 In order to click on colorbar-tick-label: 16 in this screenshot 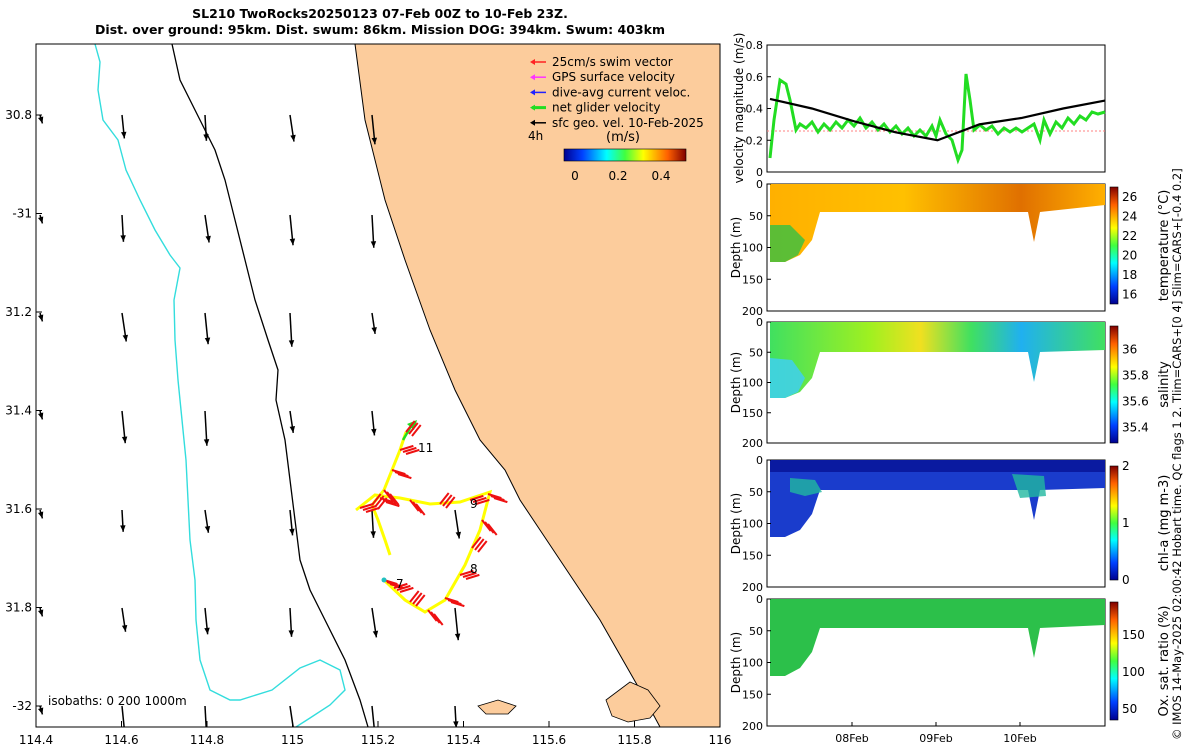, I will do `click(1129, 294)`.